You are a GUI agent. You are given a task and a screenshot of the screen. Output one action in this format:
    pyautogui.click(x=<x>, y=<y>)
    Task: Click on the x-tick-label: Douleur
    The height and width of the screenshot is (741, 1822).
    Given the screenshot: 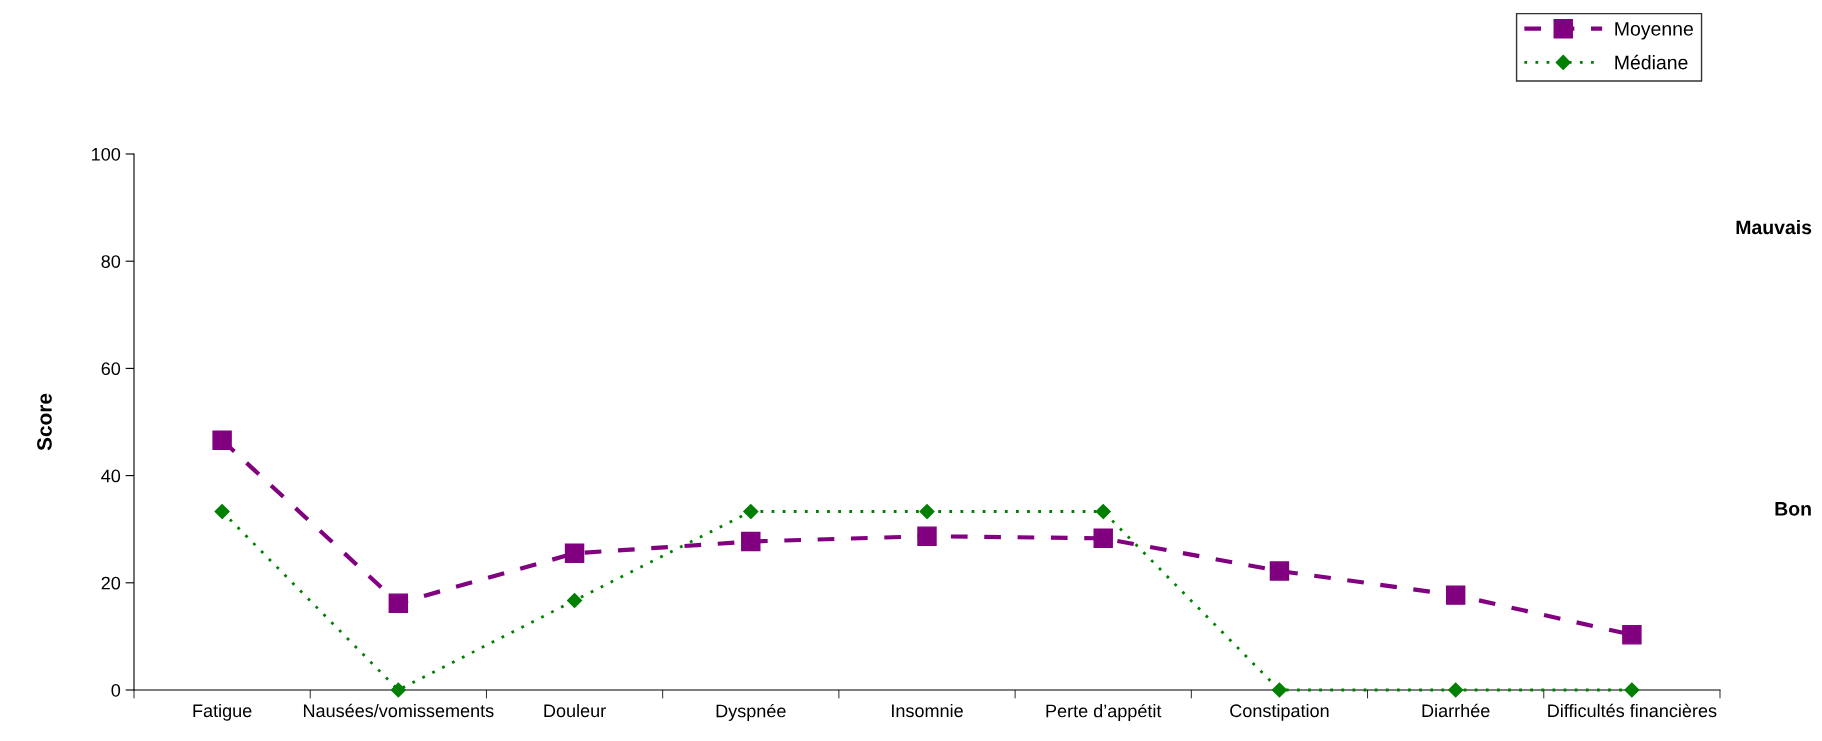 What is the action you would take?
    pyautogui.click(x=575, y=710)
    